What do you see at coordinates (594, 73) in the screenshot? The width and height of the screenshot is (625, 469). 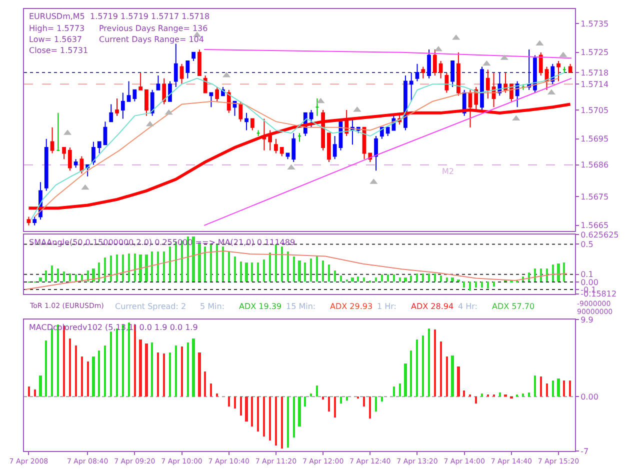 I see `y-tick-label: 1.5718` at bounding box center [594, 73].